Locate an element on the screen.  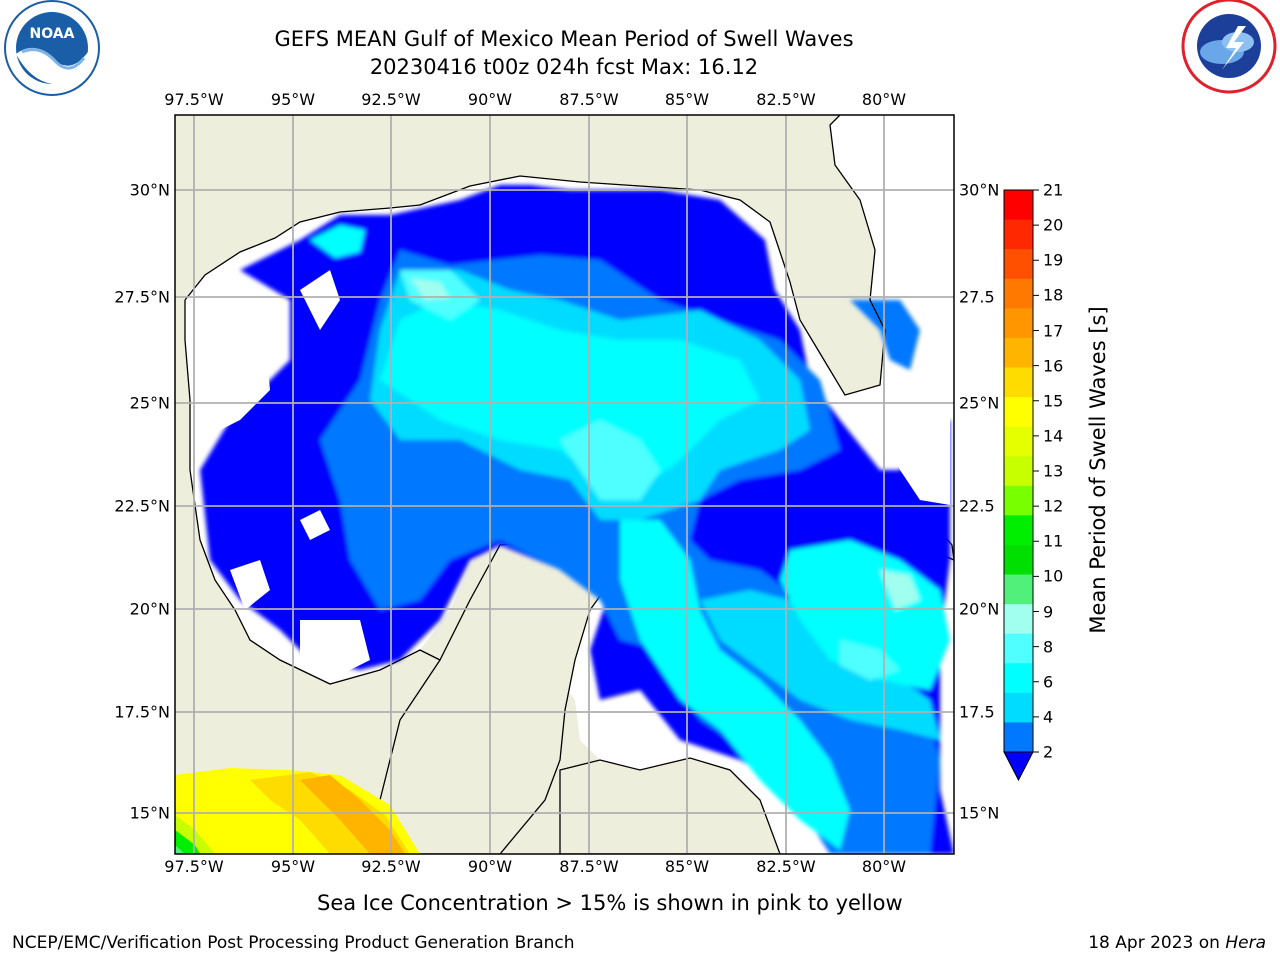
colorbar-tick-label: 18 is located at coordinates (1053, 295).